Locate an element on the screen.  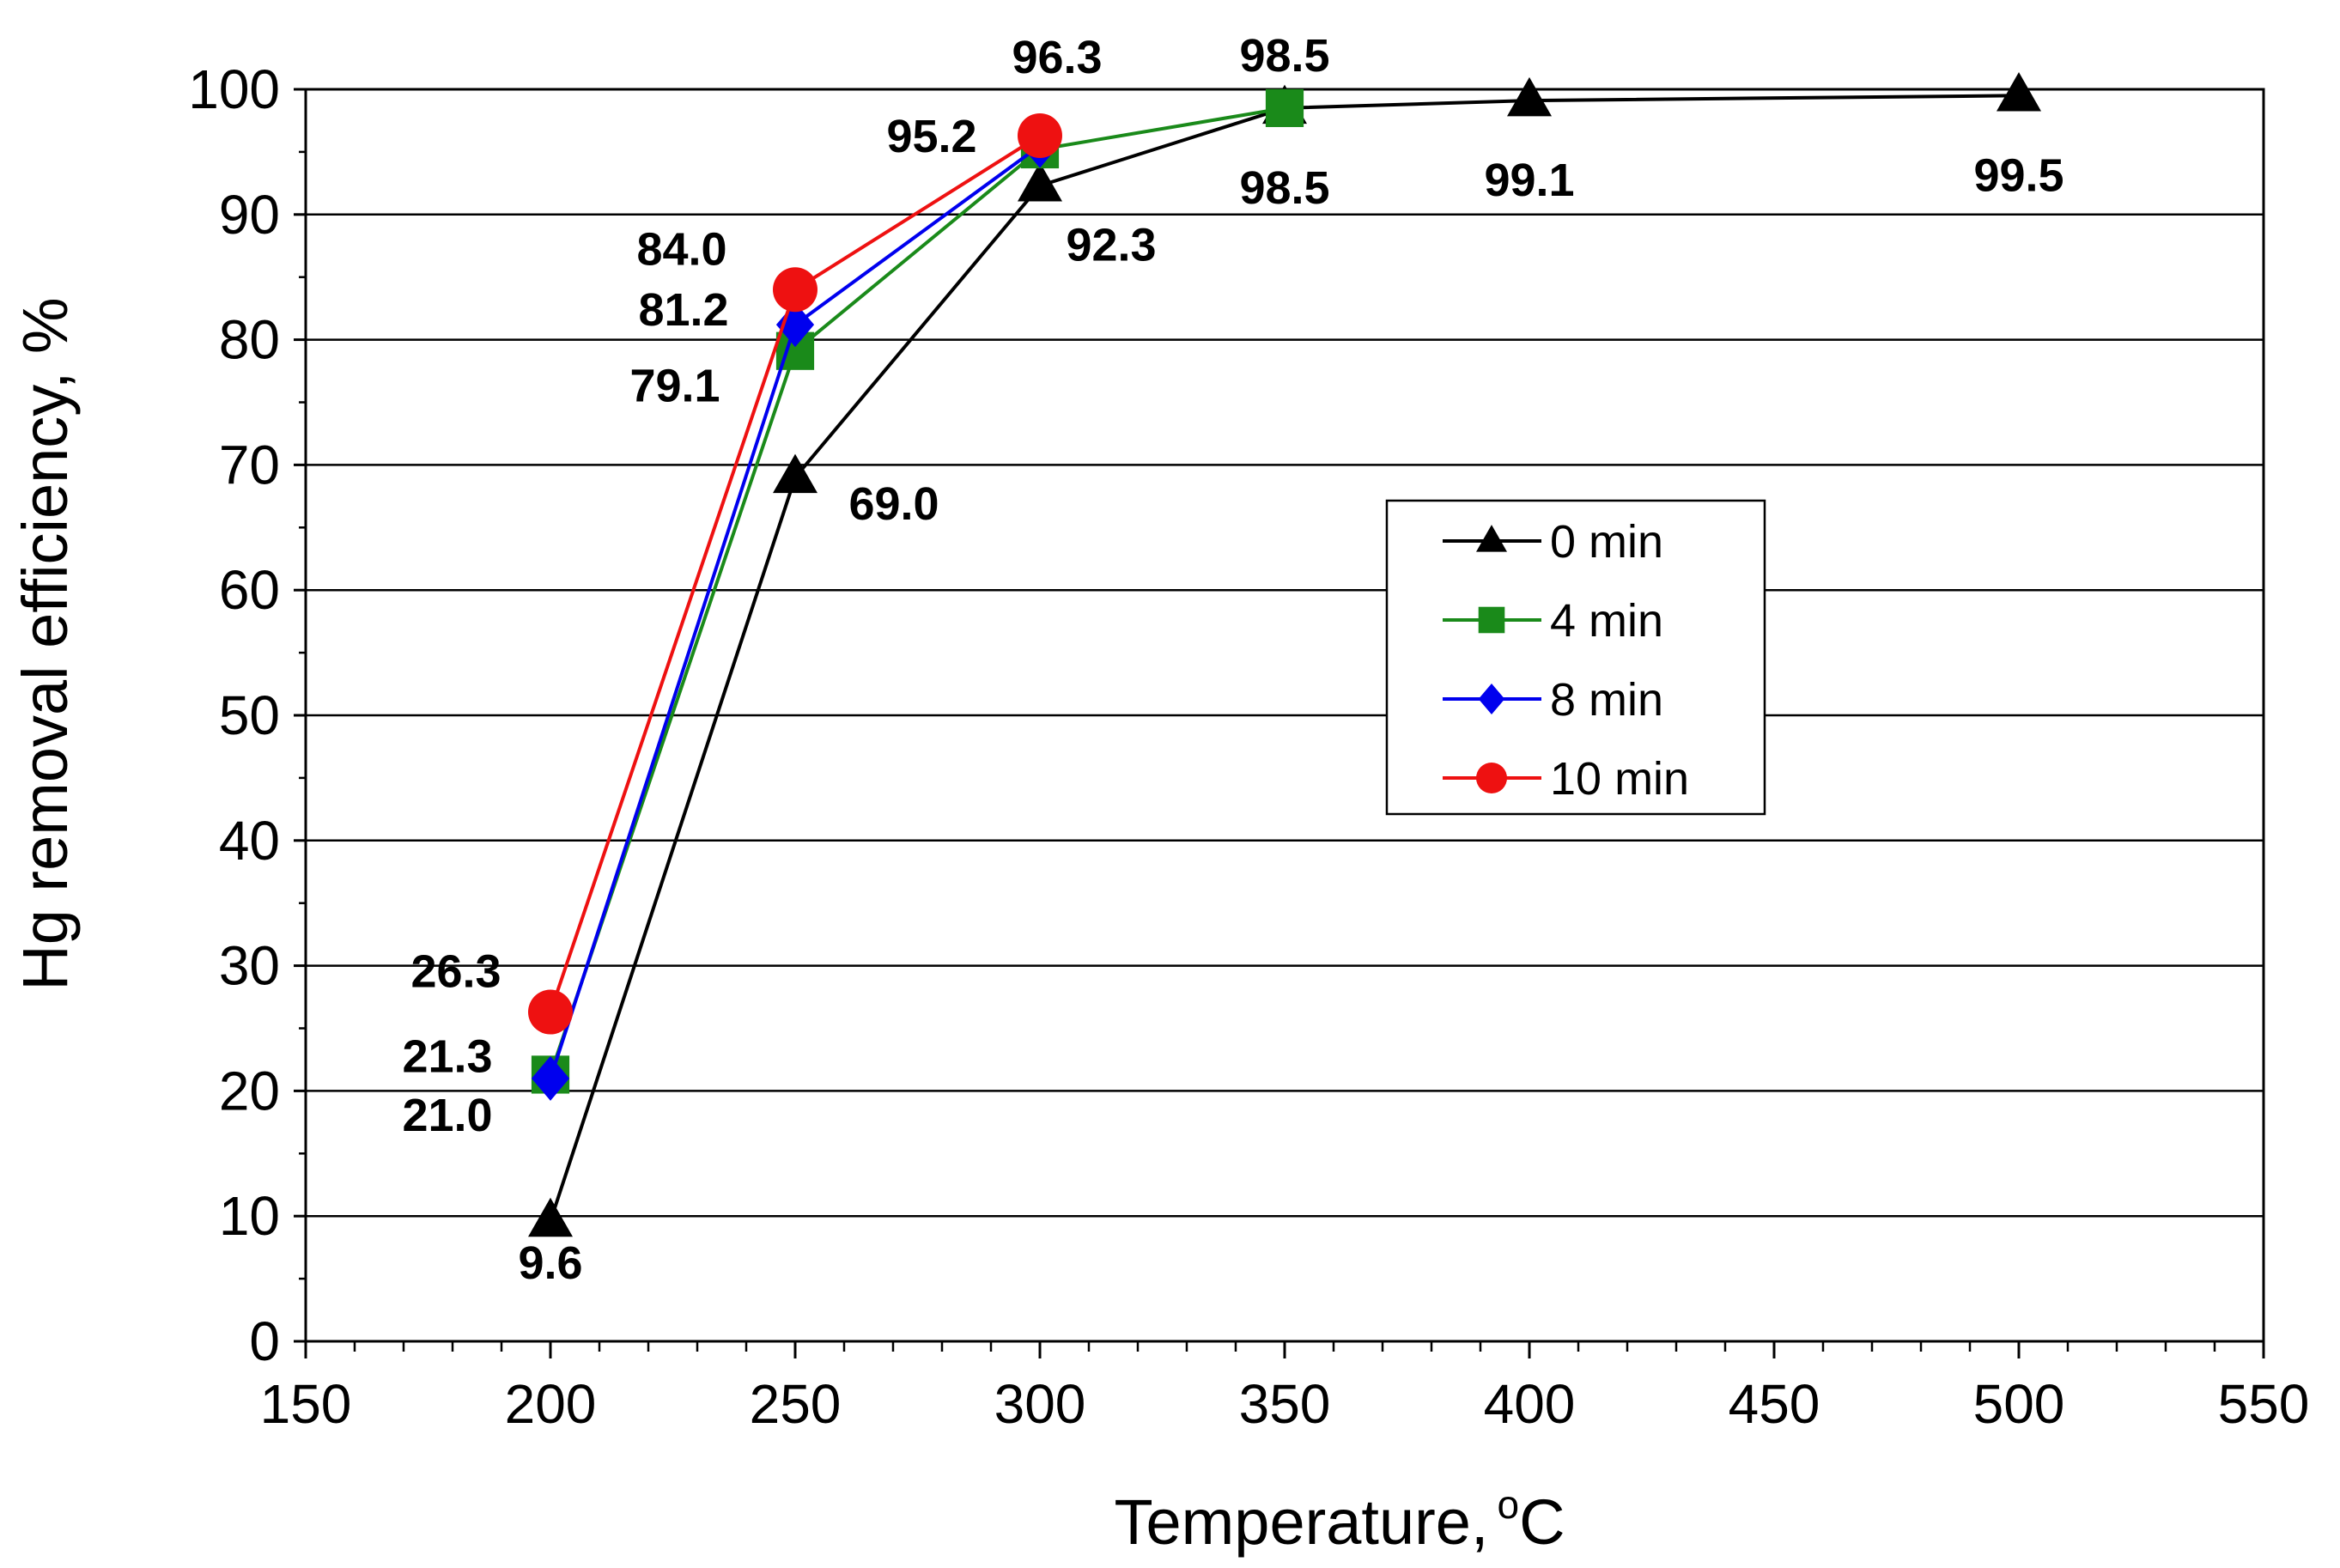
data-label: 81.2 is located at coordinates (683, 310).